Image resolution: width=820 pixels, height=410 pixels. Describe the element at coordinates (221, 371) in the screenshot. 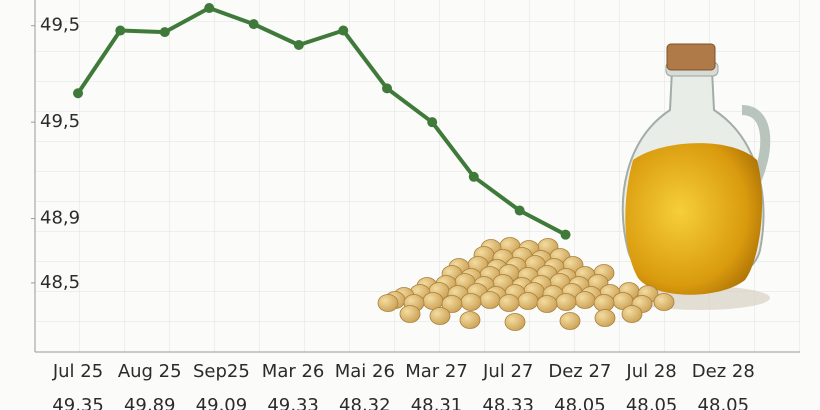

I see `x-tick-label: Sep25` at that location.